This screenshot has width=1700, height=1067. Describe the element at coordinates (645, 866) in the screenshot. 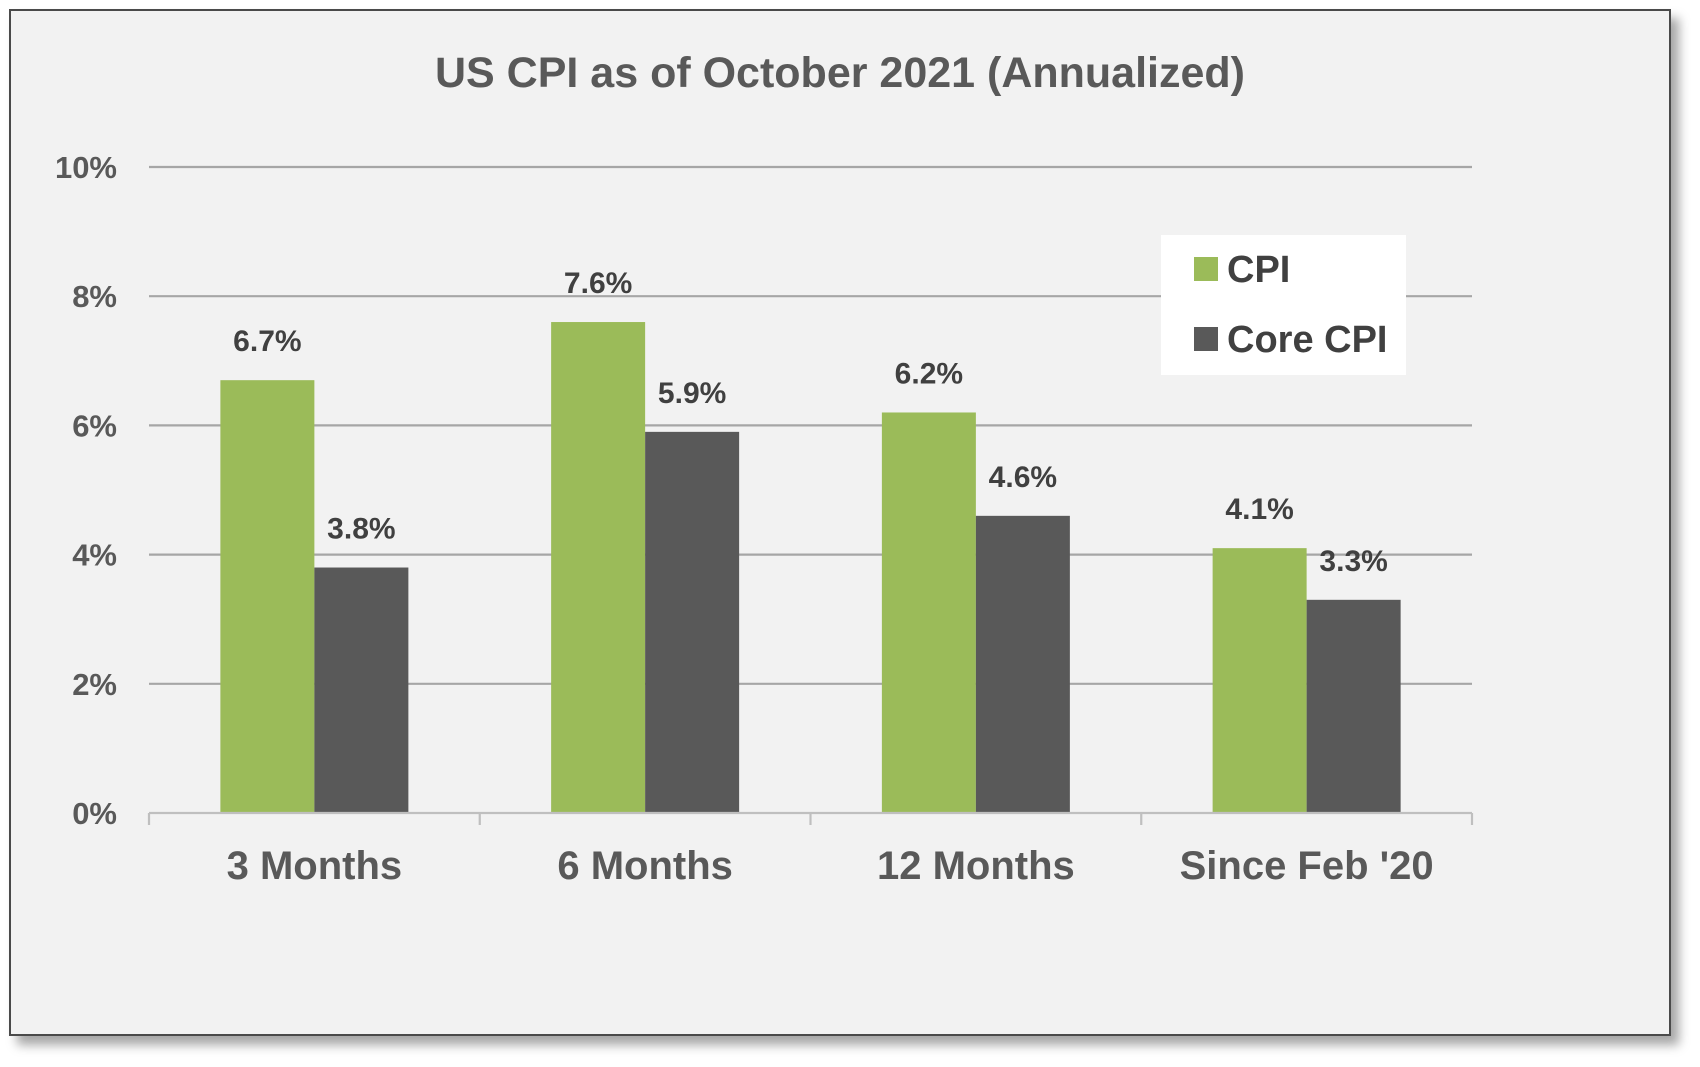

I see `x-tick-label: 6 Months` at that location.